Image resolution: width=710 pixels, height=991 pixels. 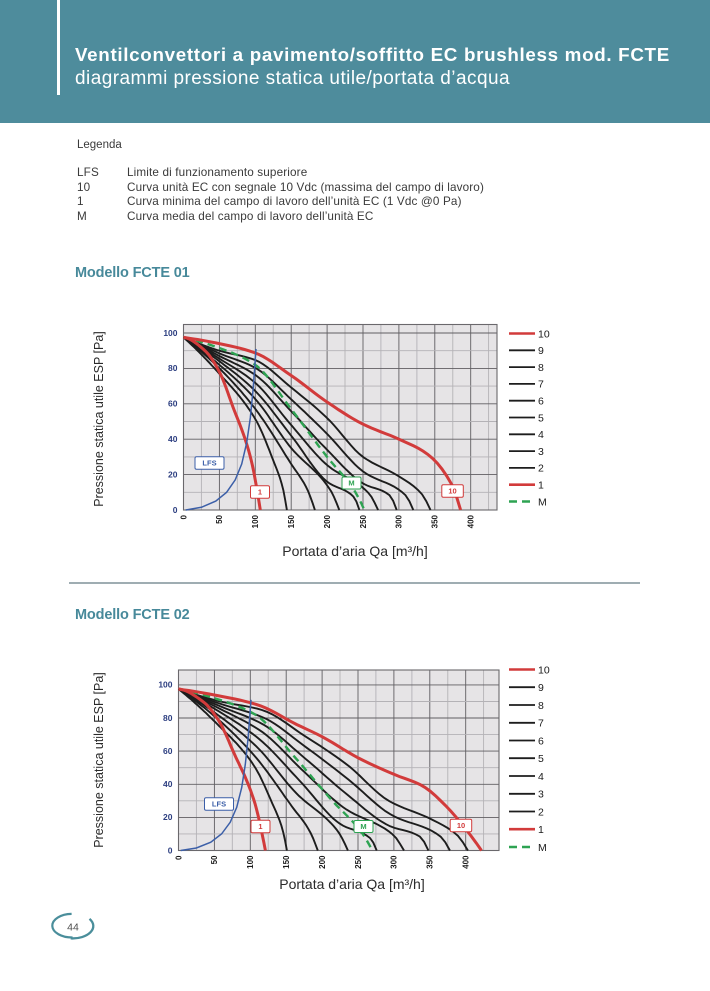 What do you see at coordinates (73, 928) in the screenshot?
I see `svg-text: 44` at bounding box center [73, 928].